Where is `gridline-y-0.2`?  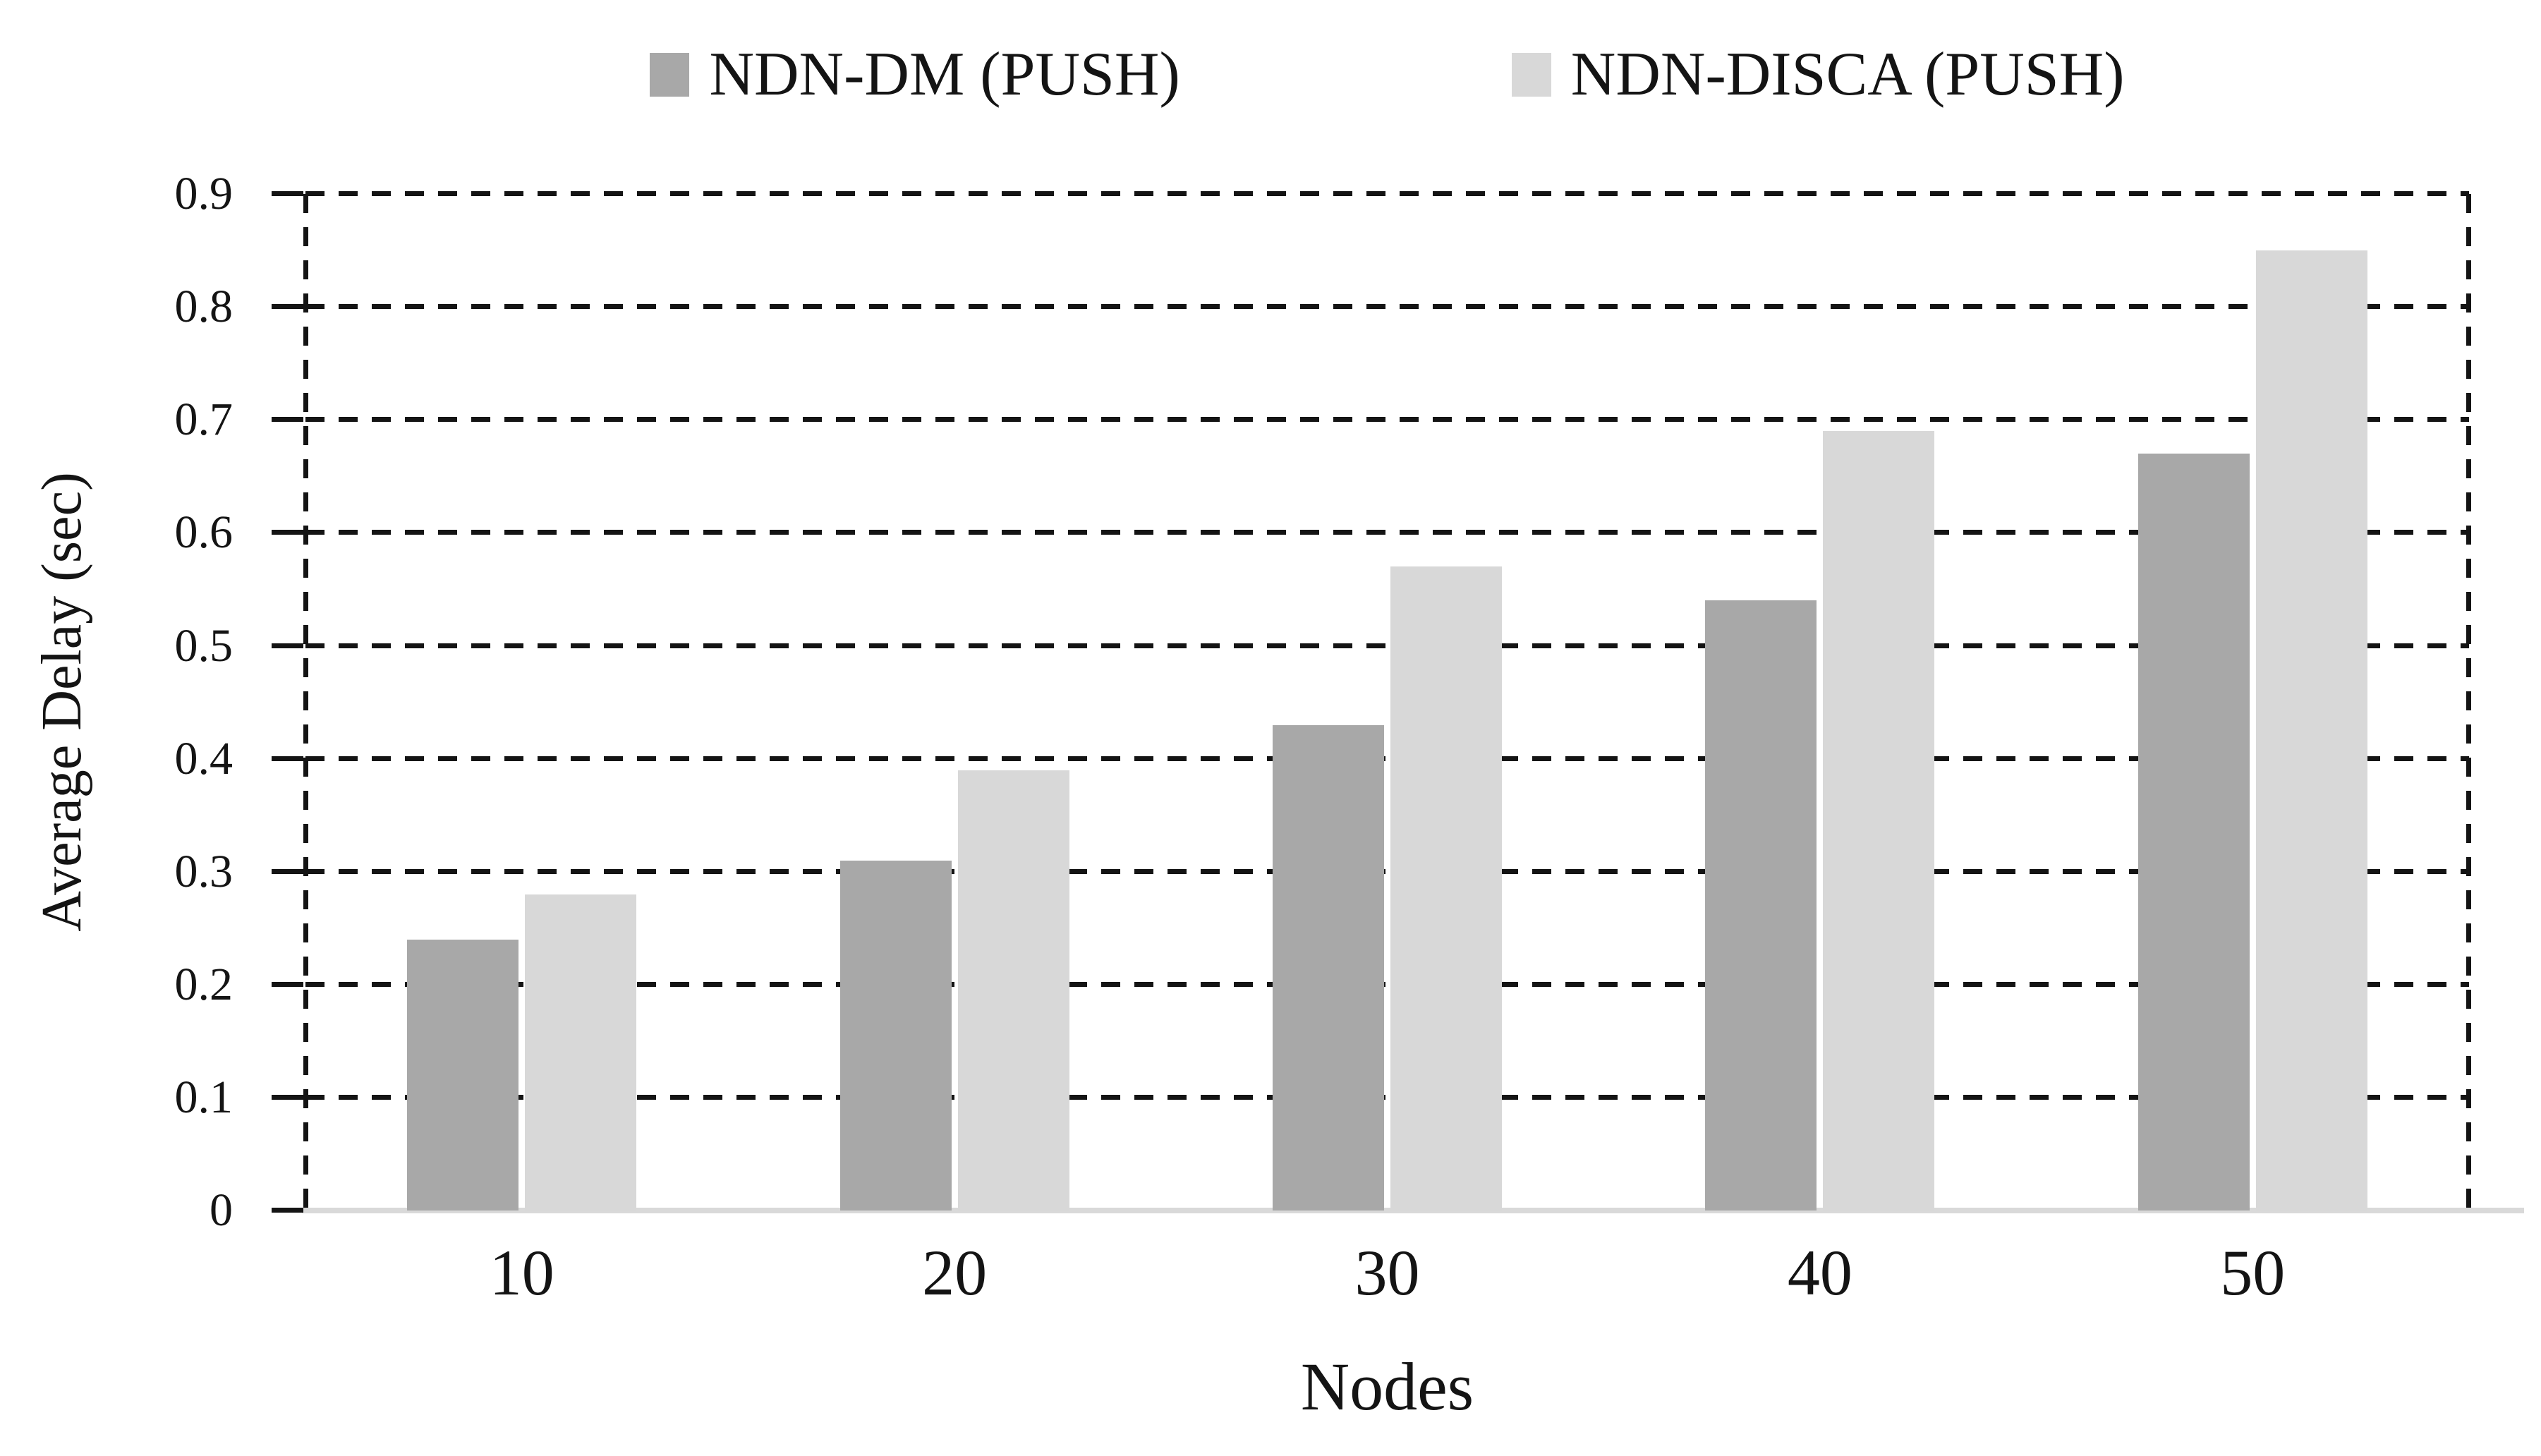
gridline-y-0.2 is located at coordinates (1387, 984).